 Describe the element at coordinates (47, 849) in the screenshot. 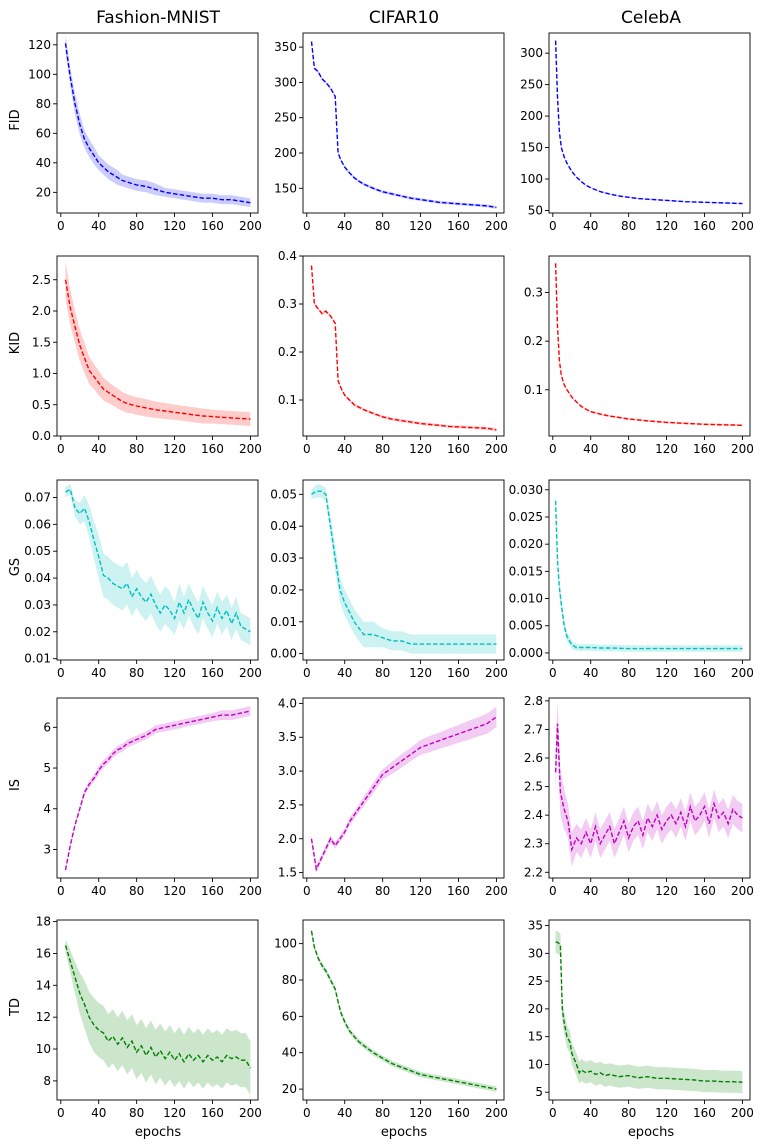

I see `y-tick-label-is-fashion-mnist: 3` at that location.